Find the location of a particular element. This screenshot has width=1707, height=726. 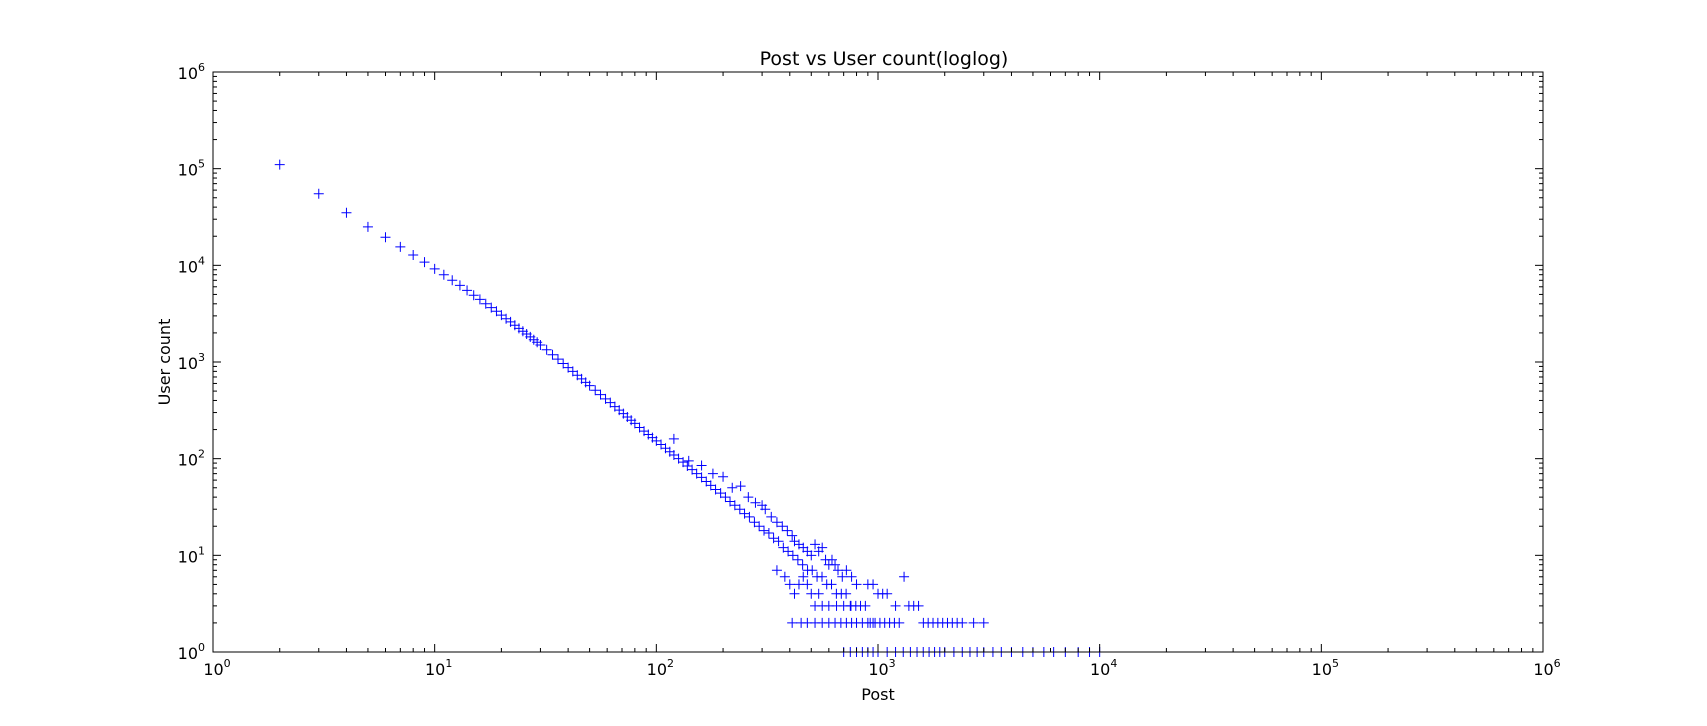

y-tick-label: 10³ is located at coordinates (191, 362).